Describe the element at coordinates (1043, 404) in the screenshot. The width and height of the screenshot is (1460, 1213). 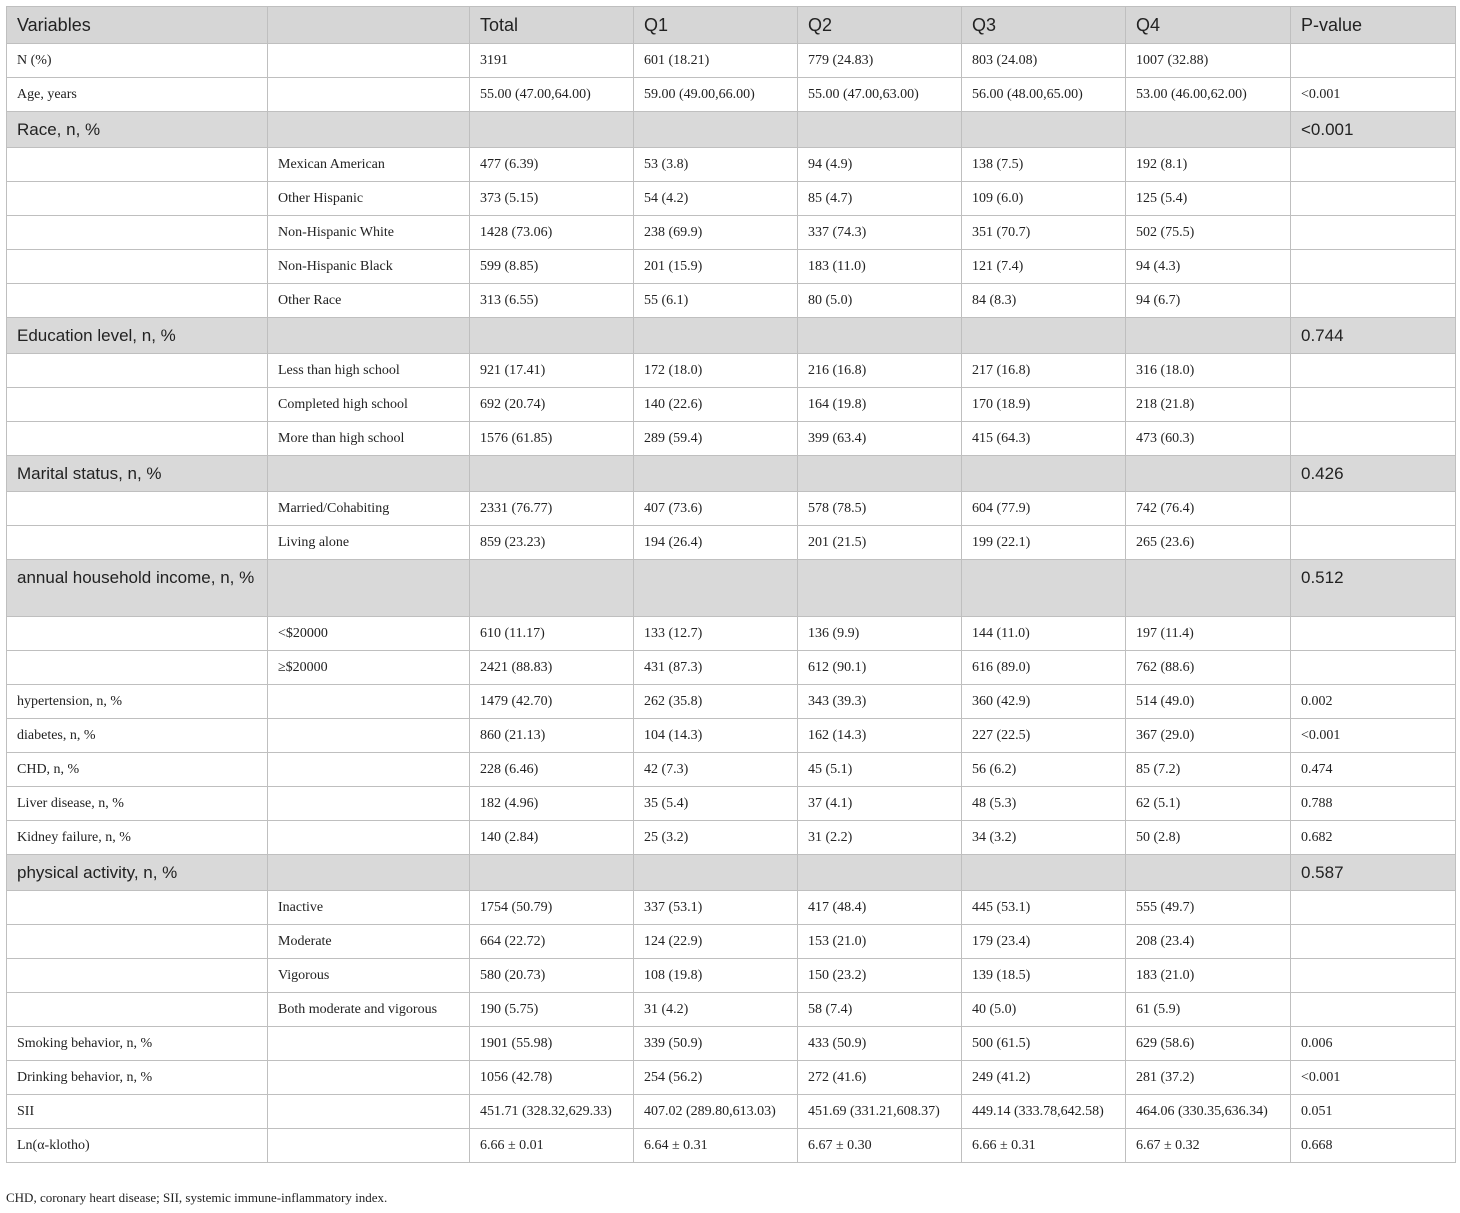
I see `cell-q3: 170 (18.9)` at that location.